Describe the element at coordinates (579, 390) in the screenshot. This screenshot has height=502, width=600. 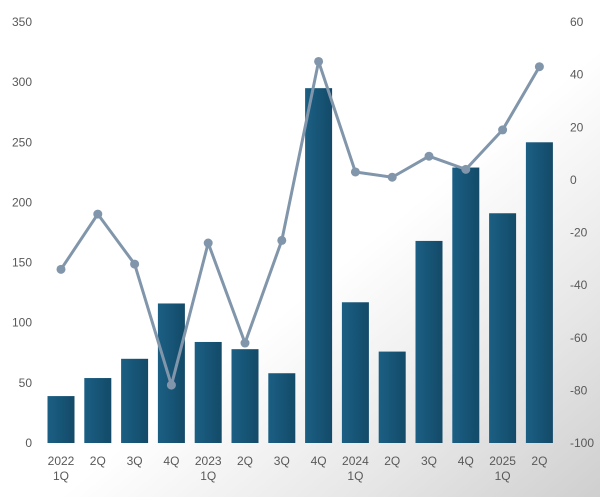
I see `right-tick-label: -80` at that location.